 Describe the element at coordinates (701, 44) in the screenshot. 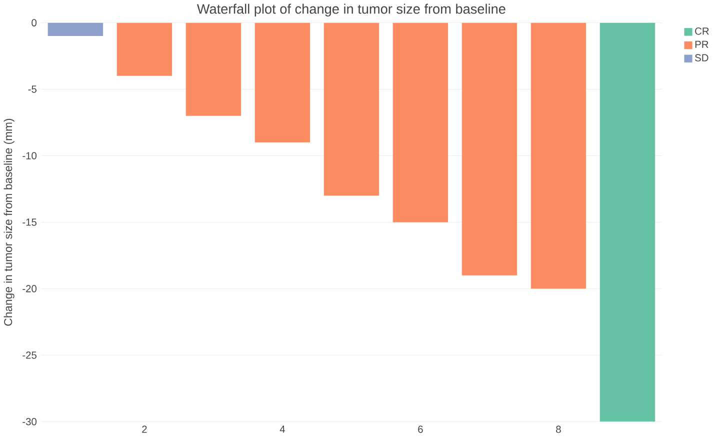

I see `legend-label: PR` at that location.